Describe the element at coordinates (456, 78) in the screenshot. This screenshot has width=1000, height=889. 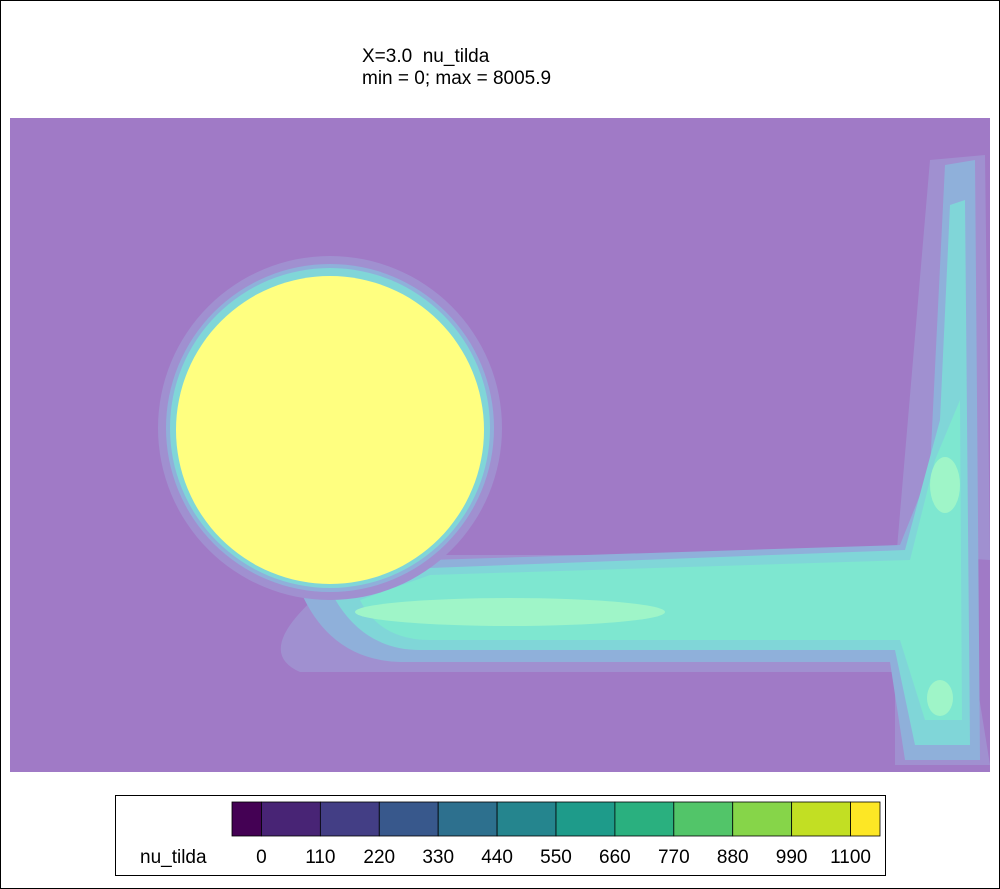
I see `title-line: min = 0; max = 8005.9` at that location.